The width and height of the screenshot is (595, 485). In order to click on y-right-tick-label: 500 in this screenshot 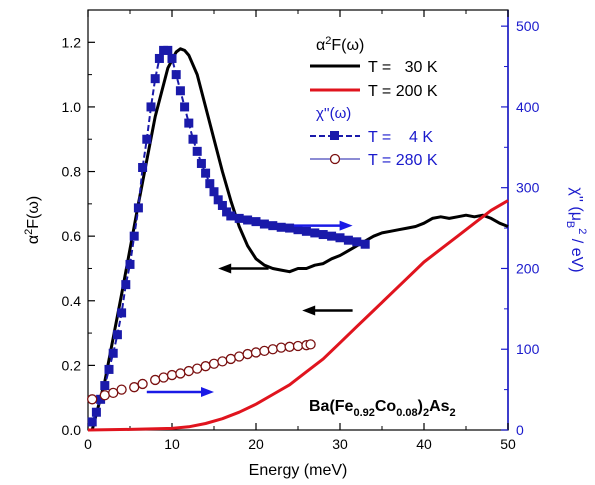, I will do `click(528, 26)`.